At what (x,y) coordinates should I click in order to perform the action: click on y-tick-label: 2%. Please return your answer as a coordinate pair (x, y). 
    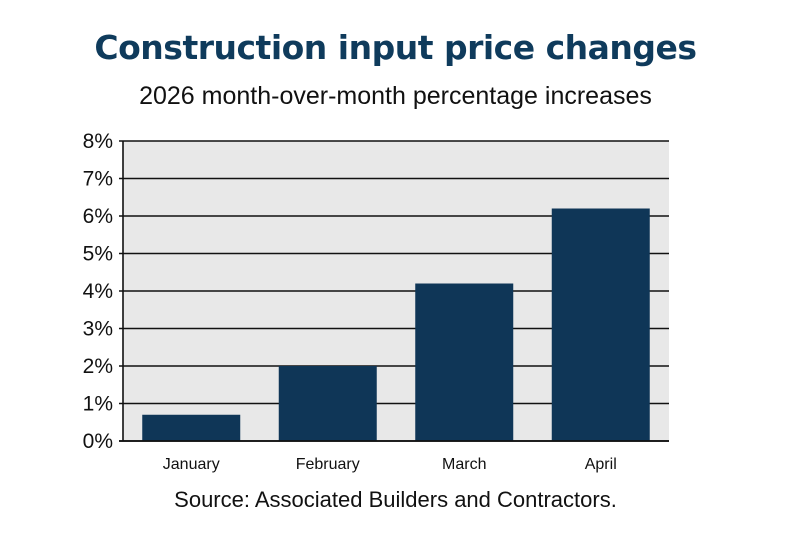
    Looking at the image, I should click on (98, 366).